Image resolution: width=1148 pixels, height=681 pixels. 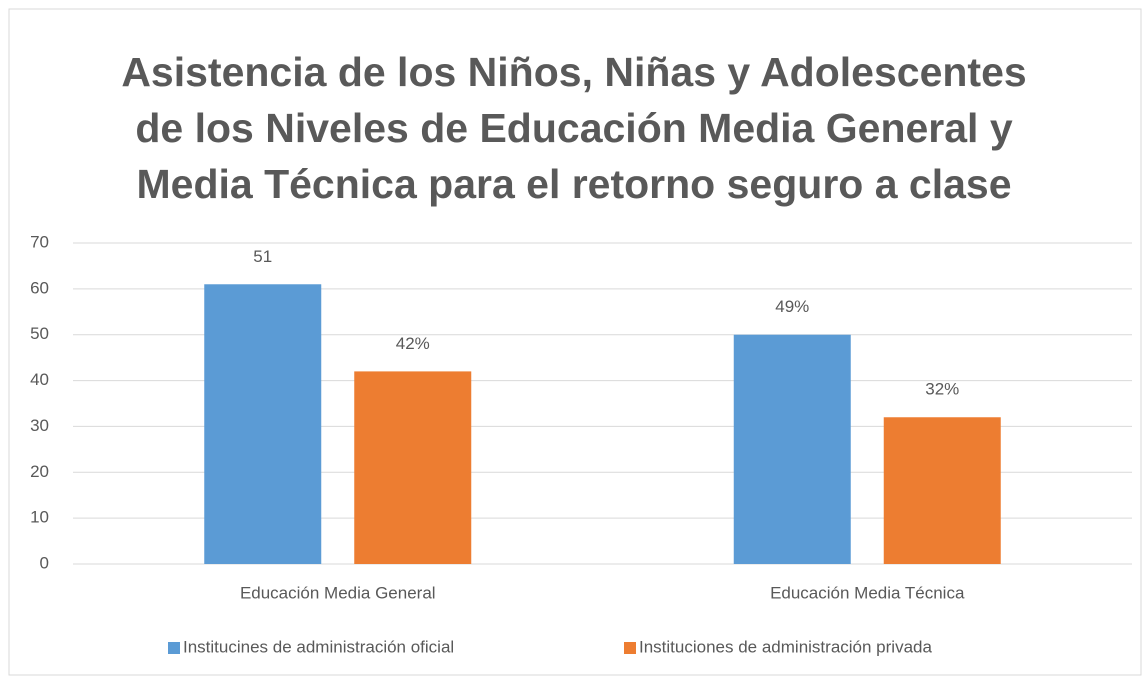 What do you see at coordinates (792, 306) in the screenshot?
I see `data-label: 49%` at bounding box center [792, 306].